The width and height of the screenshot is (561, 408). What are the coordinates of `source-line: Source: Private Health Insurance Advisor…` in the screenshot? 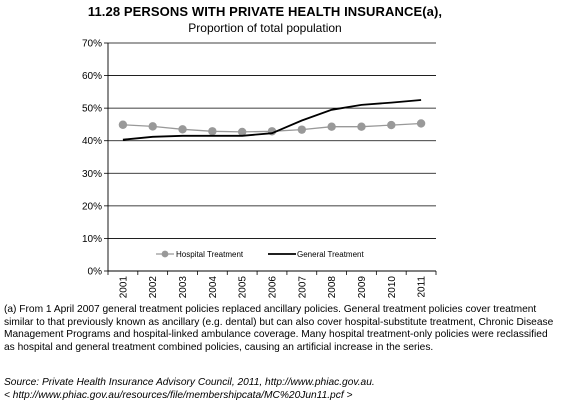 It's located at (189, 382).